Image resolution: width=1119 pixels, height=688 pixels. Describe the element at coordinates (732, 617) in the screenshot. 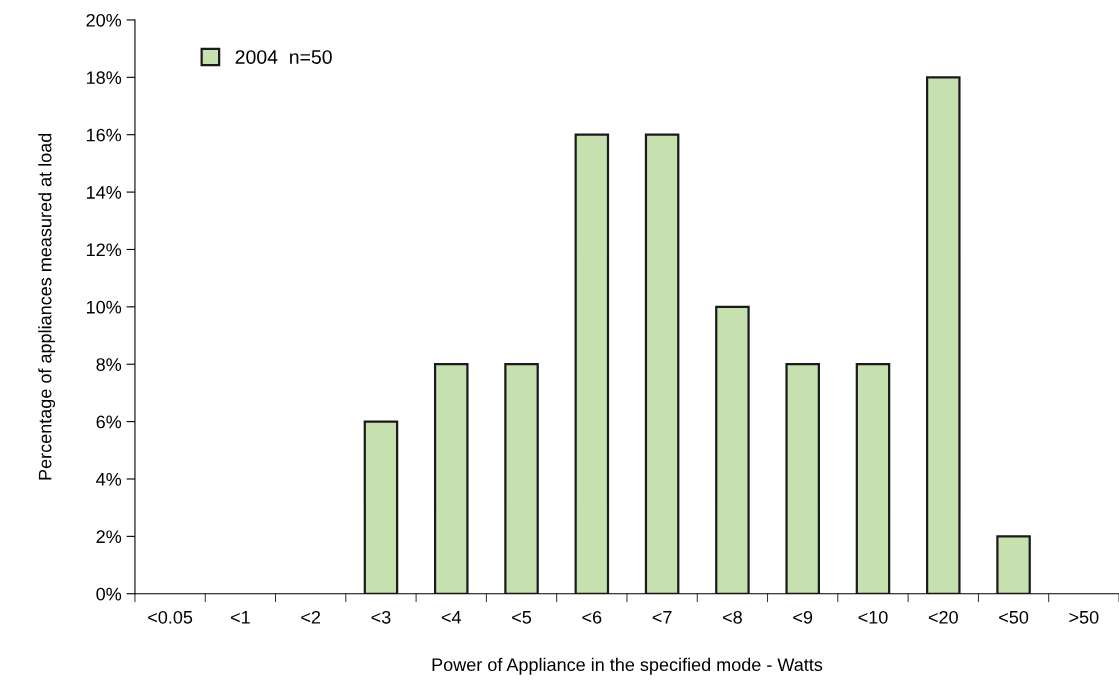

I see `x-tick-label: <8` at that location.